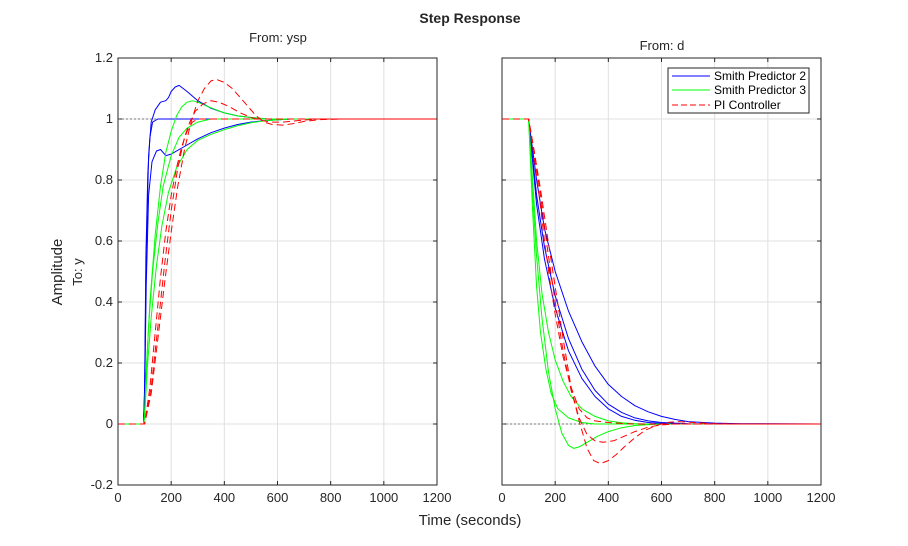 The width and height of the screenshot is (908, 546). Describe the element at coordinates (77, 272) in the screenshot. I see `row-label: To: y` at that location.